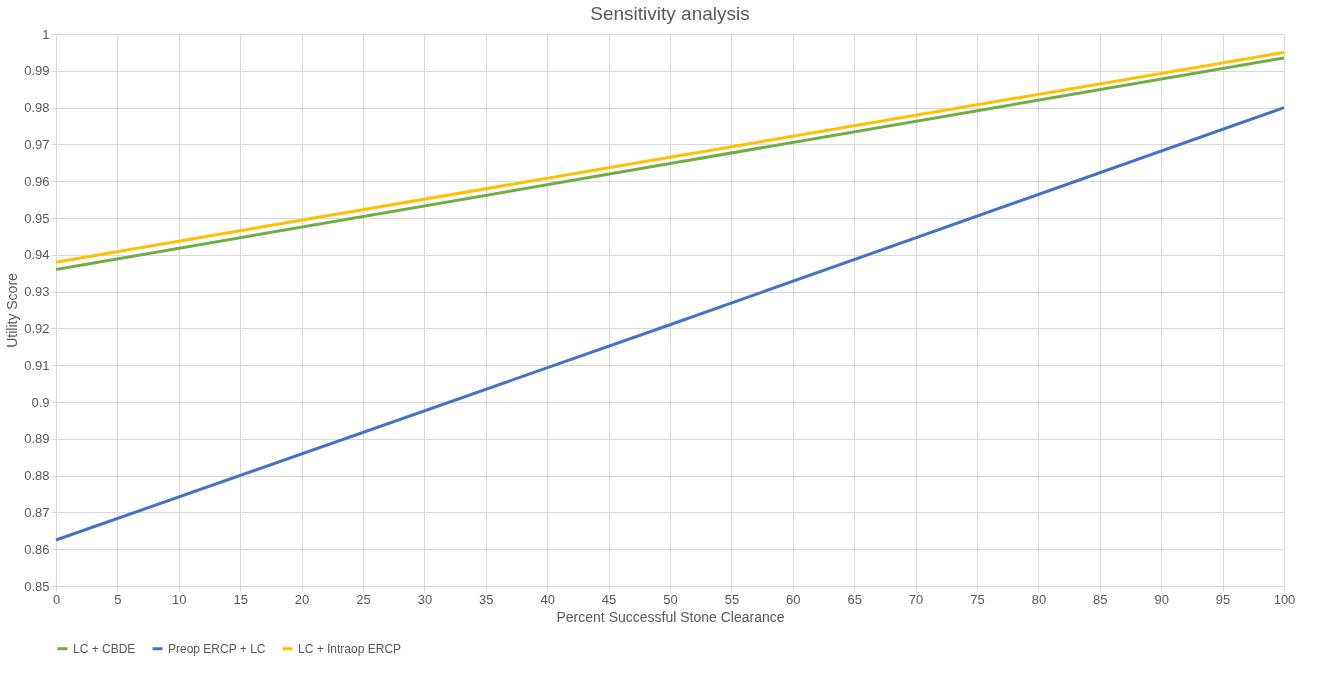 This screenshot has width=1324, height=678. What do you see at coordinates (1223, 599) in the screenshot?
I see `x-tick-label: 95` at bounding box center [1223, 599].